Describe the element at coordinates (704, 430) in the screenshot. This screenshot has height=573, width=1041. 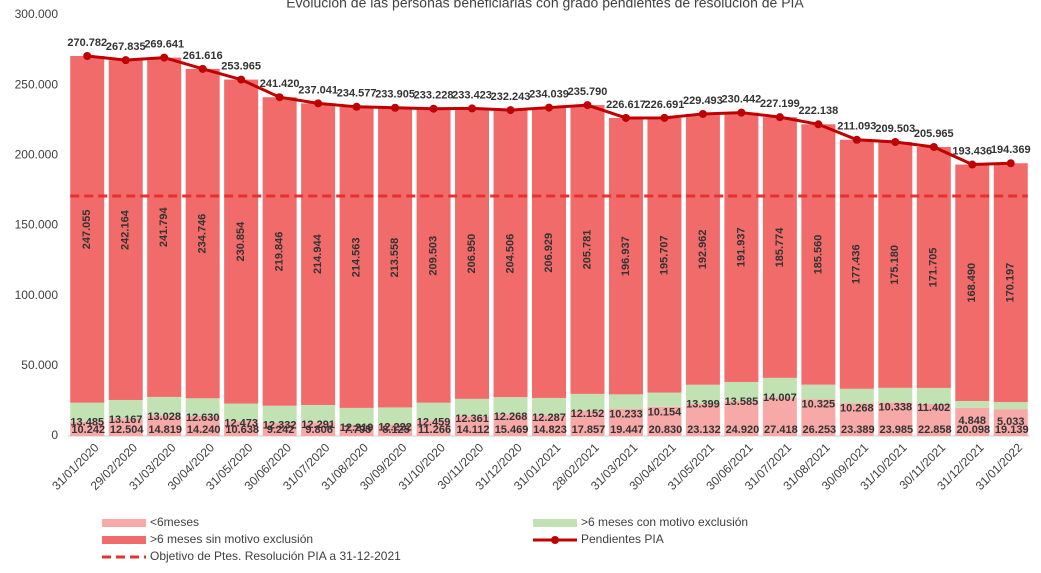
I see `data-label: 23.132` at that location.